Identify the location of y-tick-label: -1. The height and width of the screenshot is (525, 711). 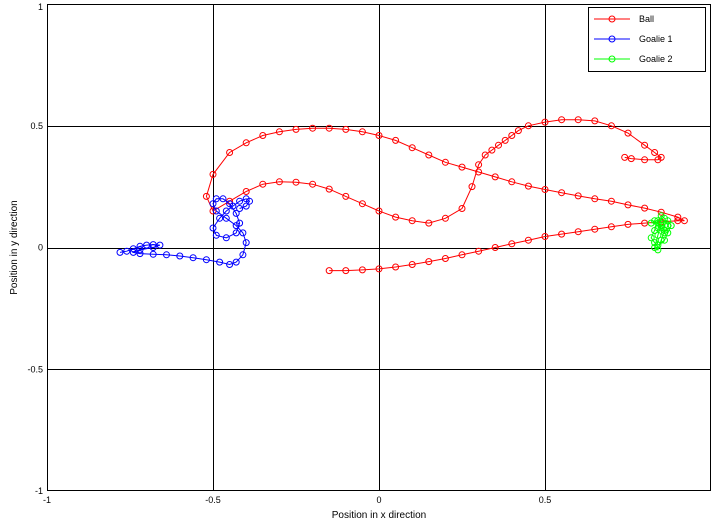
(39, 491).